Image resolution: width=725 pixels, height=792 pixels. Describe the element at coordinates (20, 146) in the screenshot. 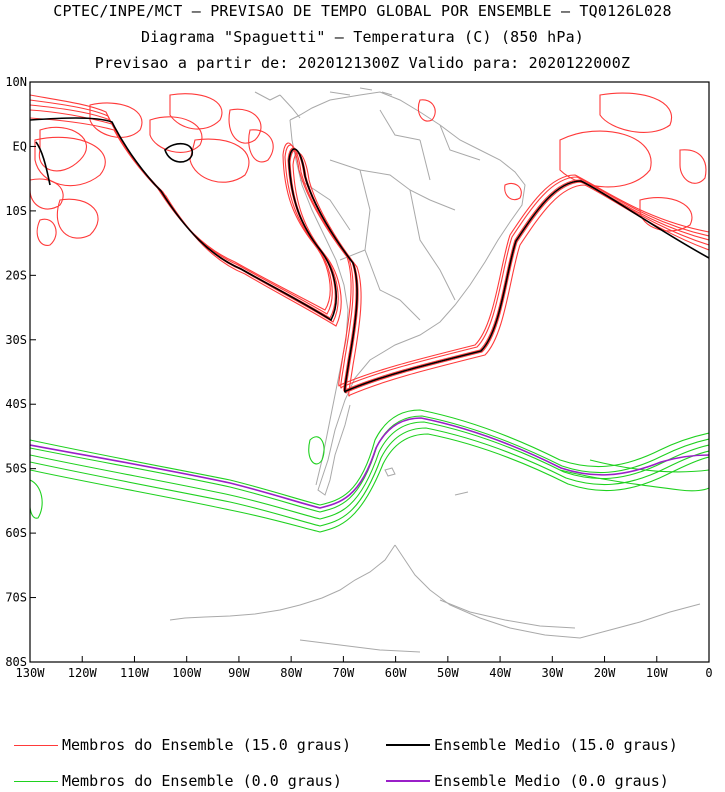

I see `lat-label: EQ` at that location.